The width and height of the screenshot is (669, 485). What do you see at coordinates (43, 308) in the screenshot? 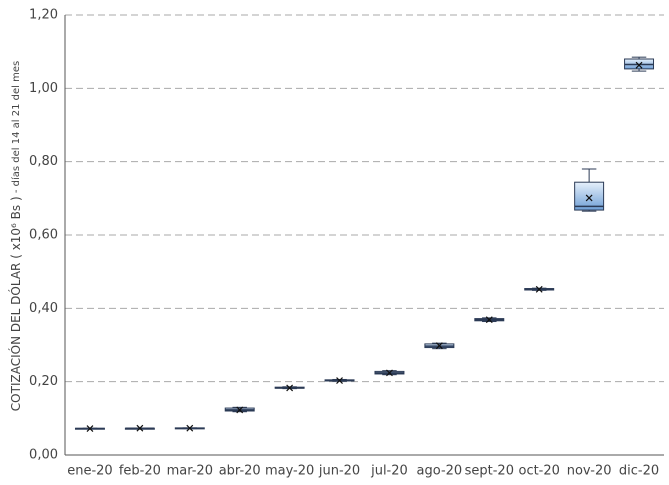
I see `y-tick-label: 0,40` at bounding box center [43, 308].